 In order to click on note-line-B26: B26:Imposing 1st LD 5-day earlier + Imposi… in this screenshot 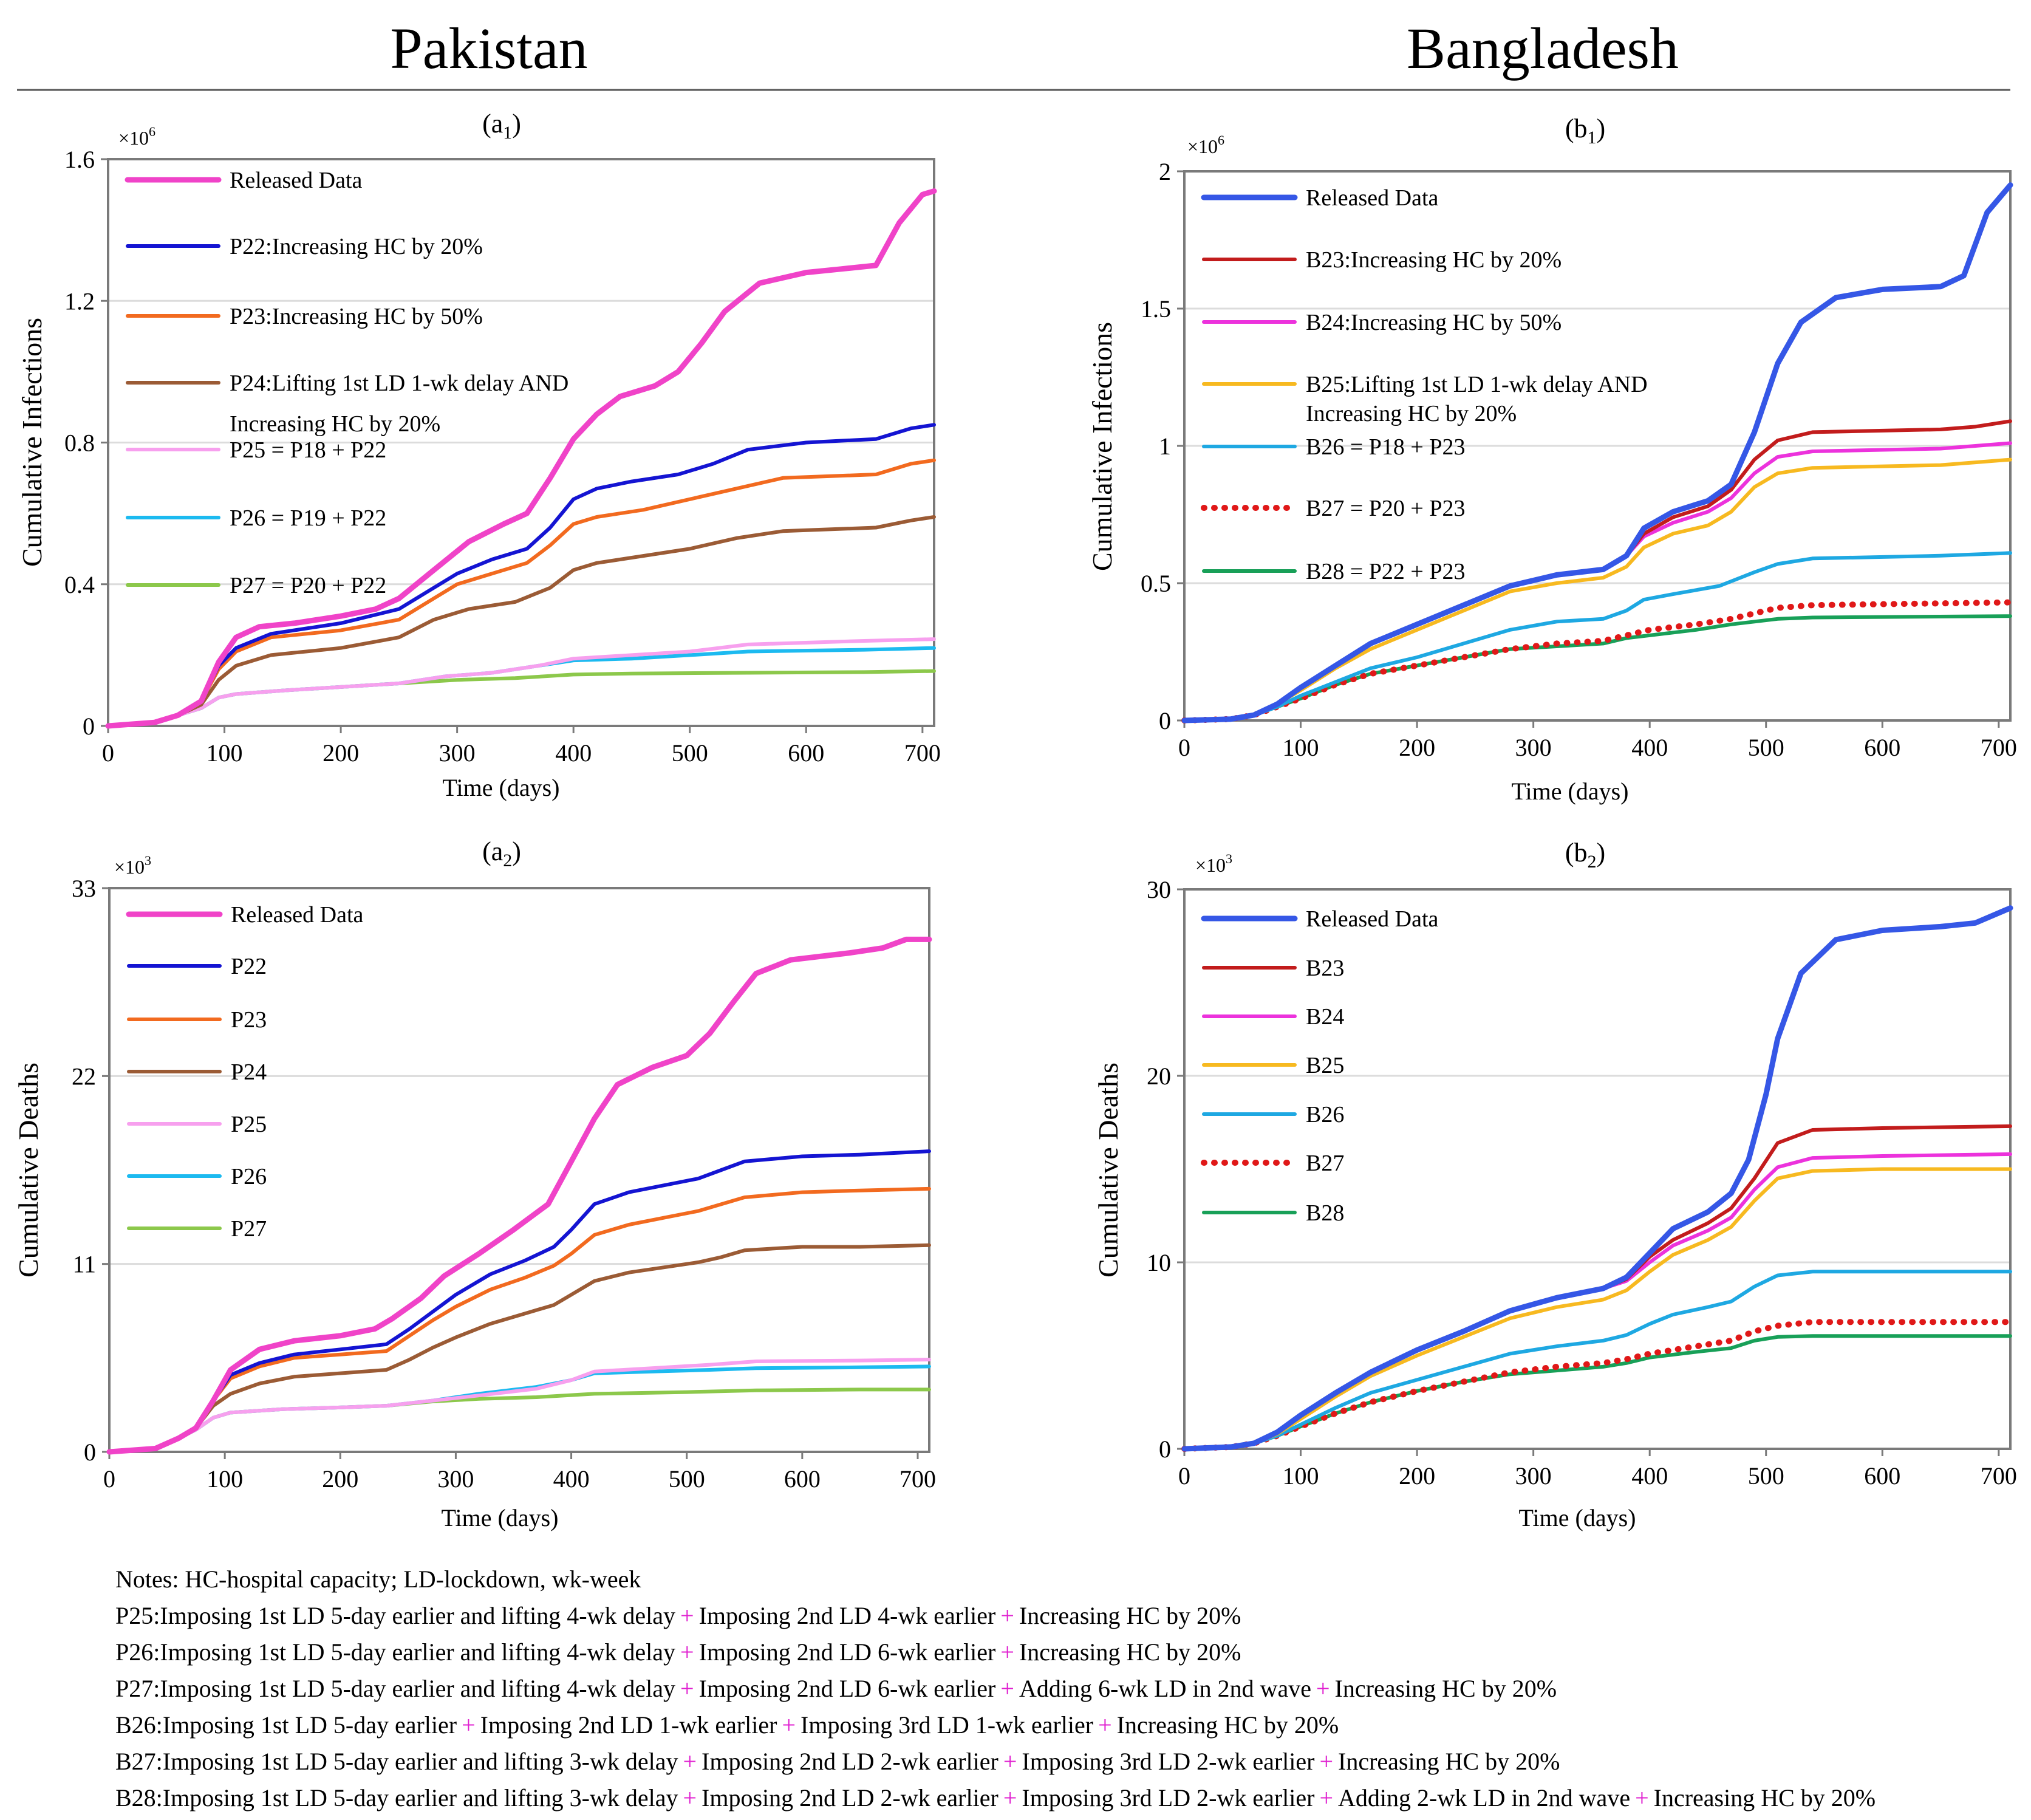, I will do `click(1068, 1725)`.